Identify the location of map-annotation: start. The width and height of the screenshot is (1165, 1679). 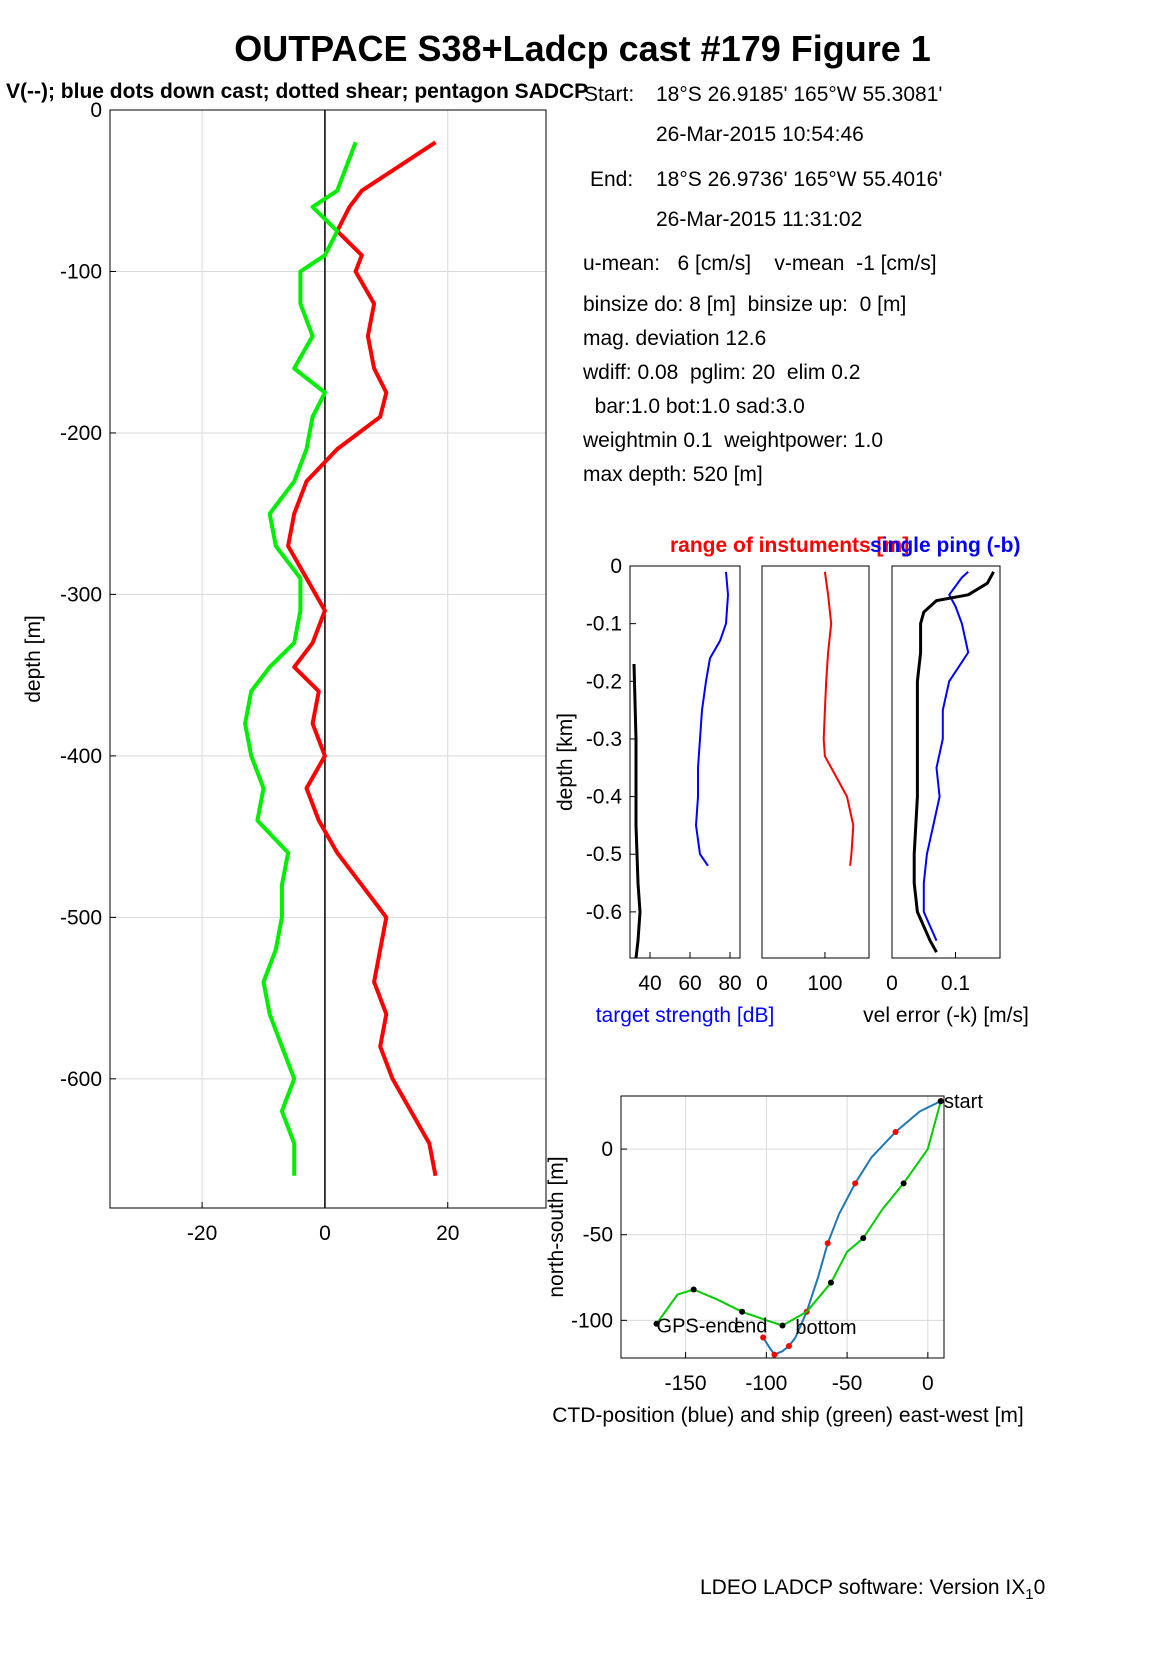
(963, 1102).